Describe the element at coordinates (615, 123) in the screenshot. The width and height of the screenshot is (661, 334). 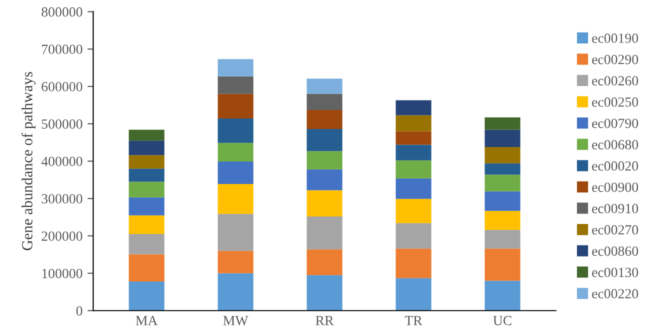
I see `legend-label: ec00790` at that location.